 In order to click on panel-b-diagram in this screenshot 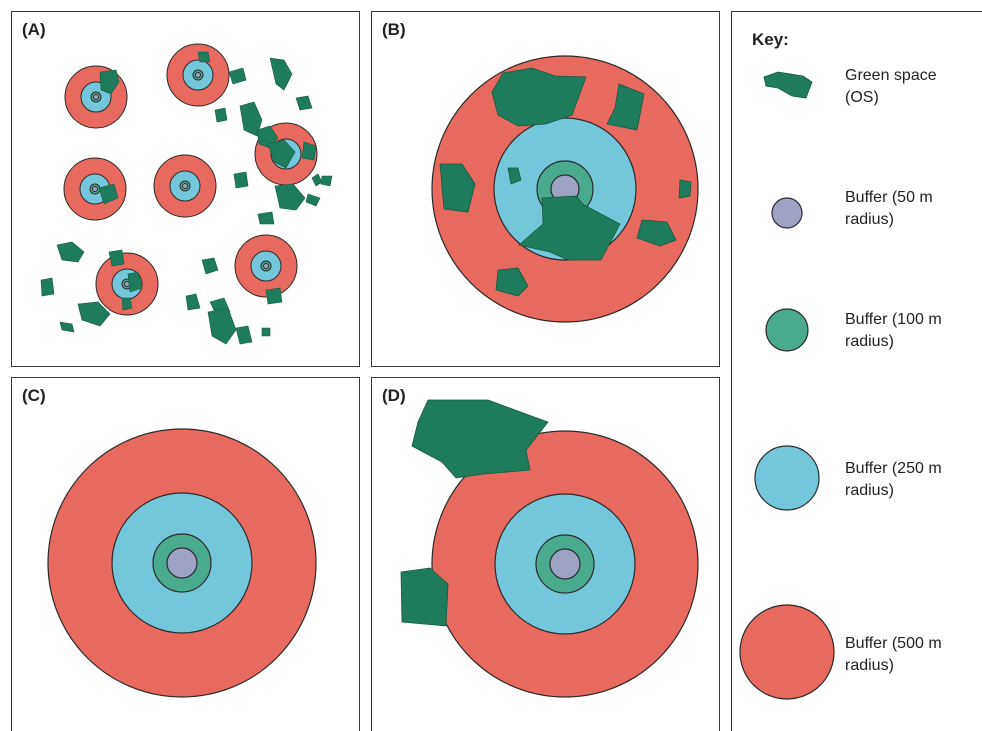, I will do `click(565, 189)`.